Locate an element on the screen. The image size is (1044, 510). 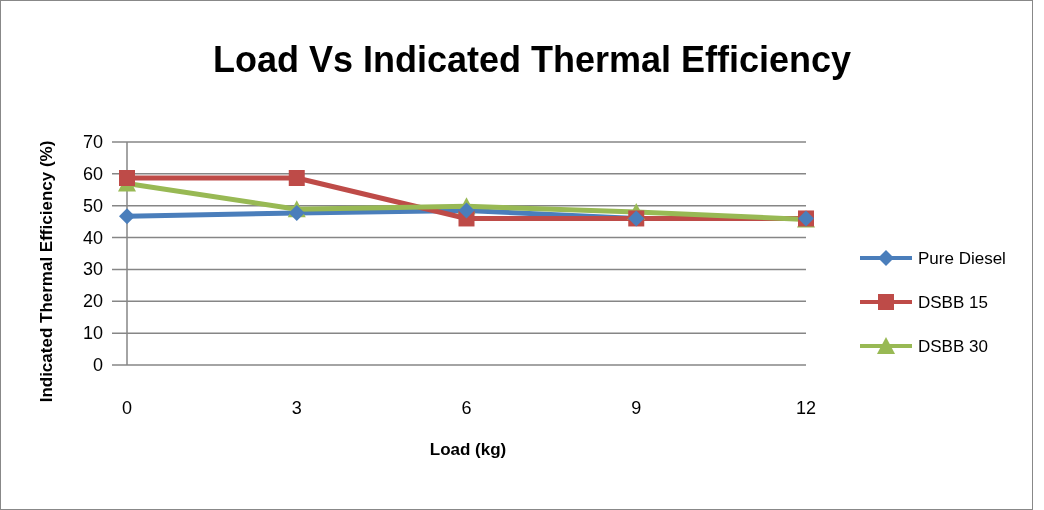
y-tick-label: 10 is located at coordinates (92, 333).